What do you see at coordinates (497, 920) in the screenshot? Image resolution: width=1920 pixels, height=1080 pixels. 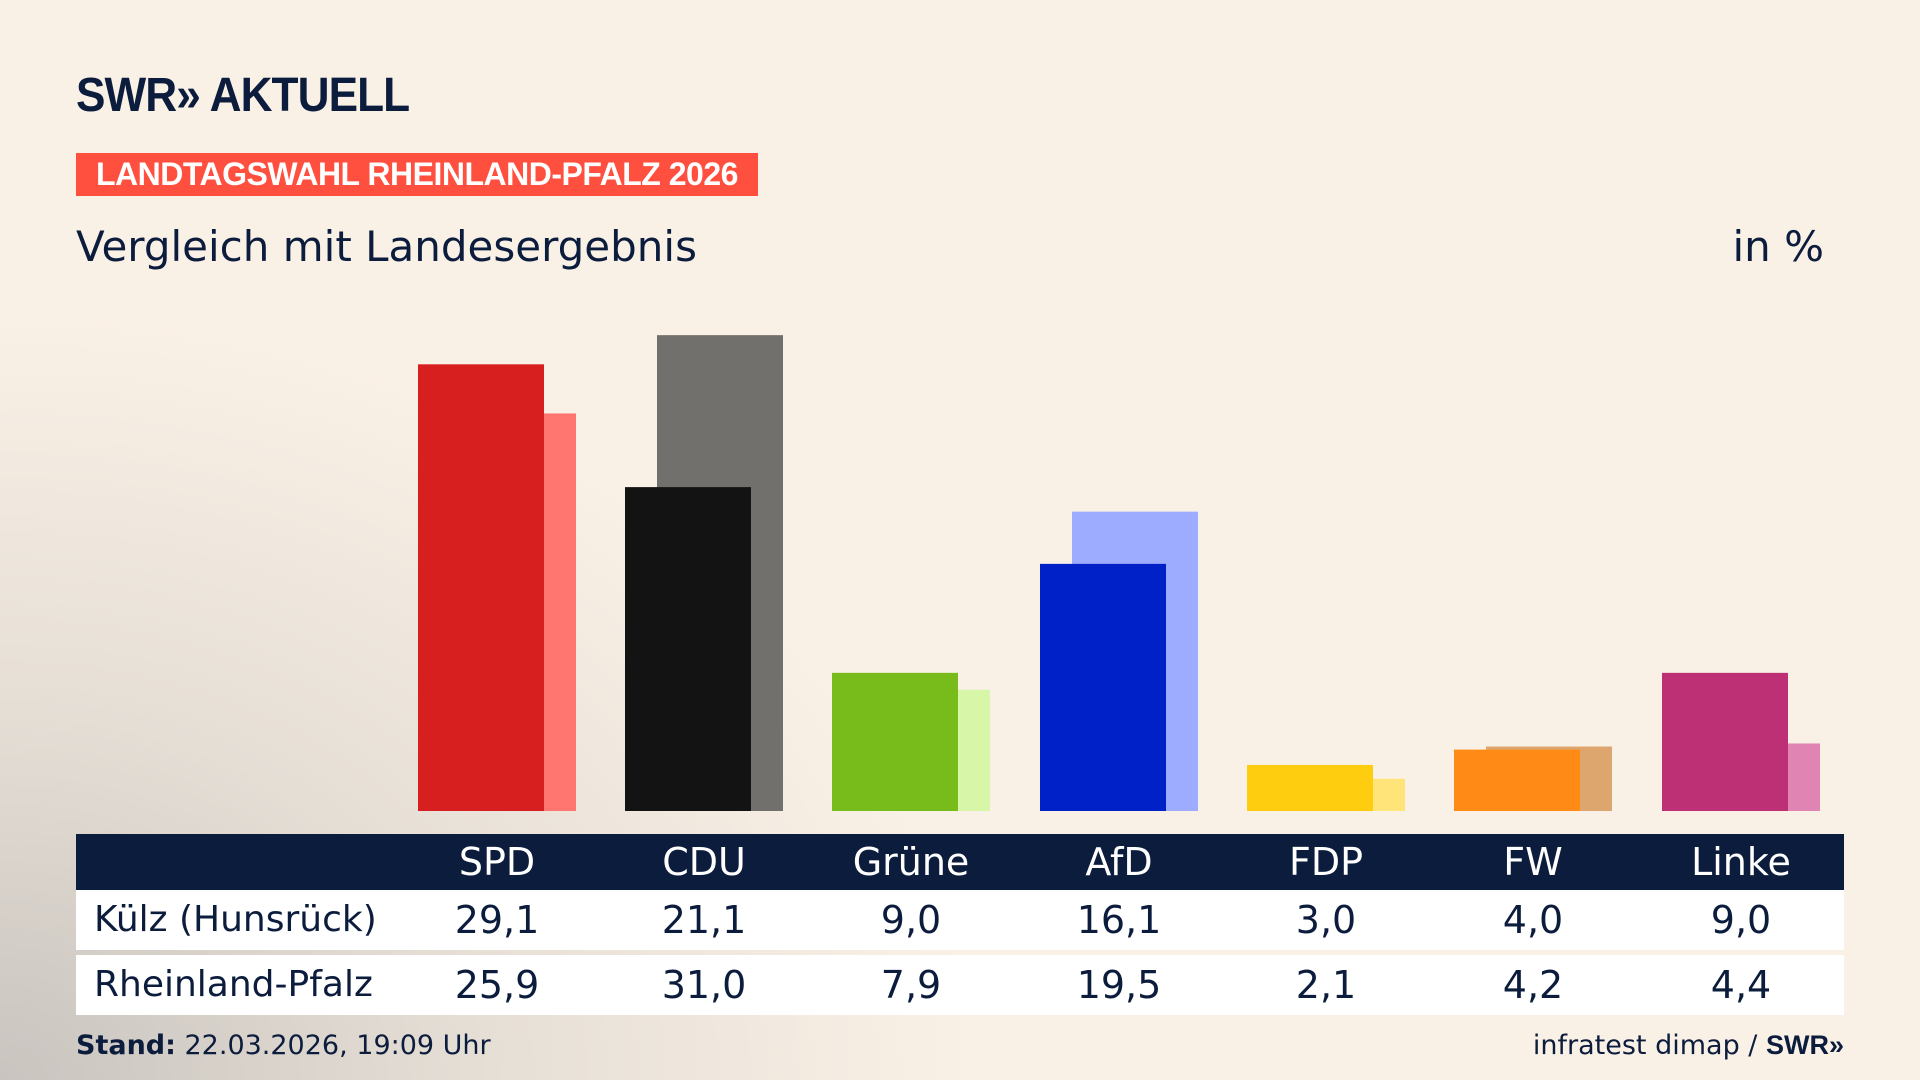 I see `table-cell: 29,1` at bounding box center [497, 920].